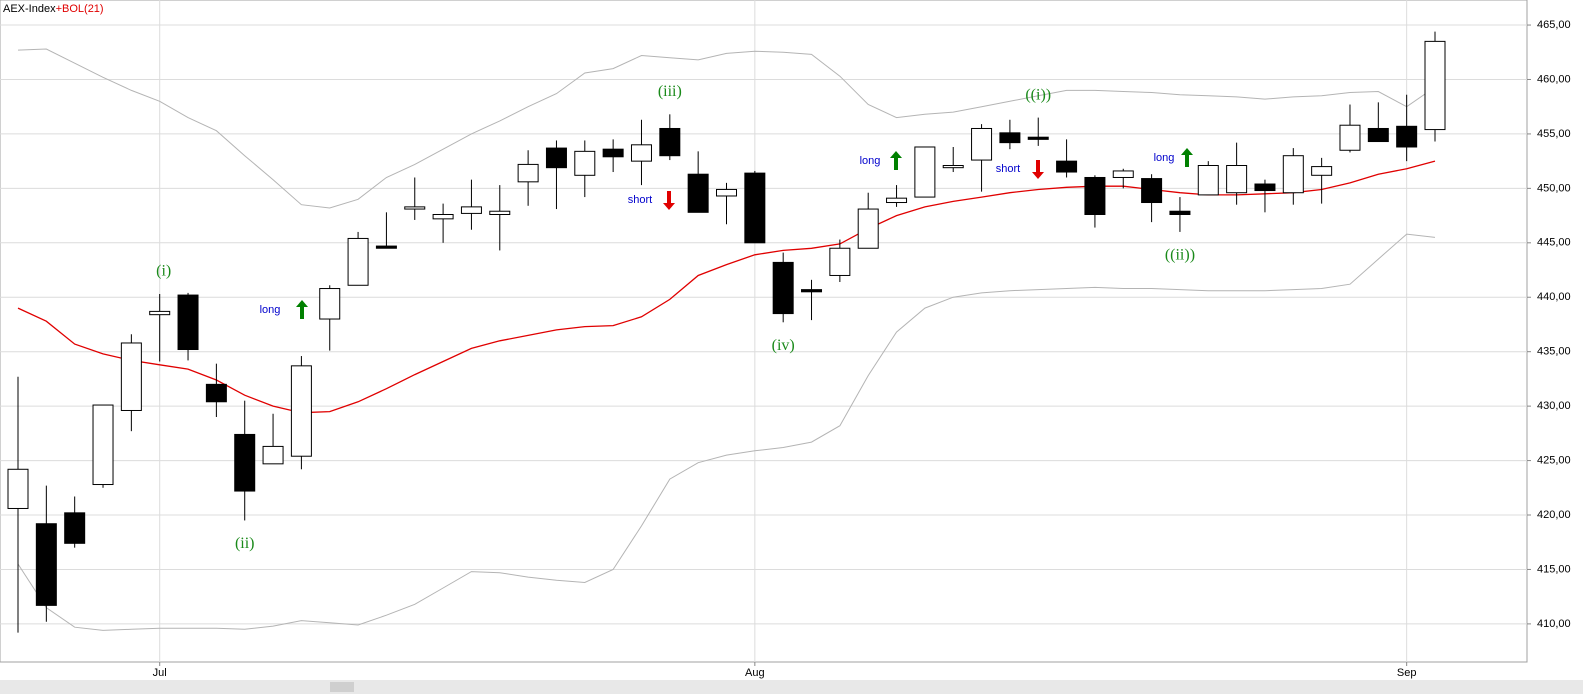  I want to click on y-tick-label: 415,00, so click(1554, 569).